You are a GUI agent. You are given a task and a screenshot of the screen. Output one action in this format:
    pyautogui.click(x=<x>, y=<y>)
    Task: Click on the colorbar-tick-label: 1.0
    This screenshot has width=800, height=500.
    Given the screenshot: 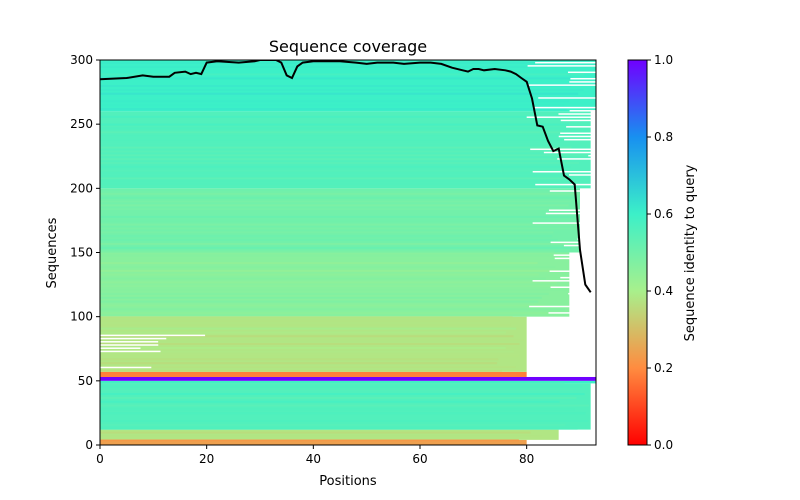 What is the action you would take?
    pyautogui.click(x=663, y=60)
    